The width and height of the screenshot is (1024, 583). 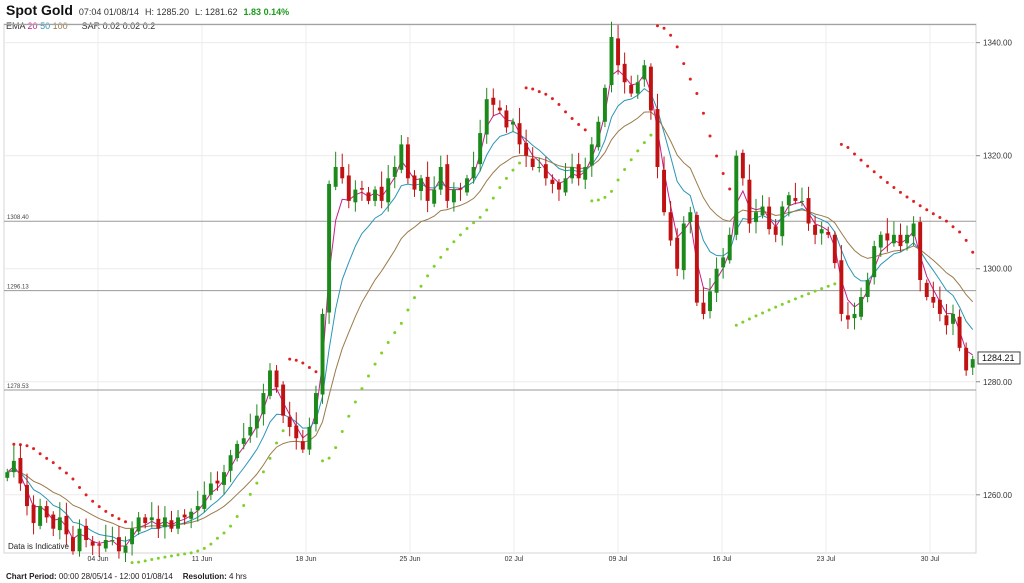 I want to click on ema50-label: 50, so click(x=45, y=26).